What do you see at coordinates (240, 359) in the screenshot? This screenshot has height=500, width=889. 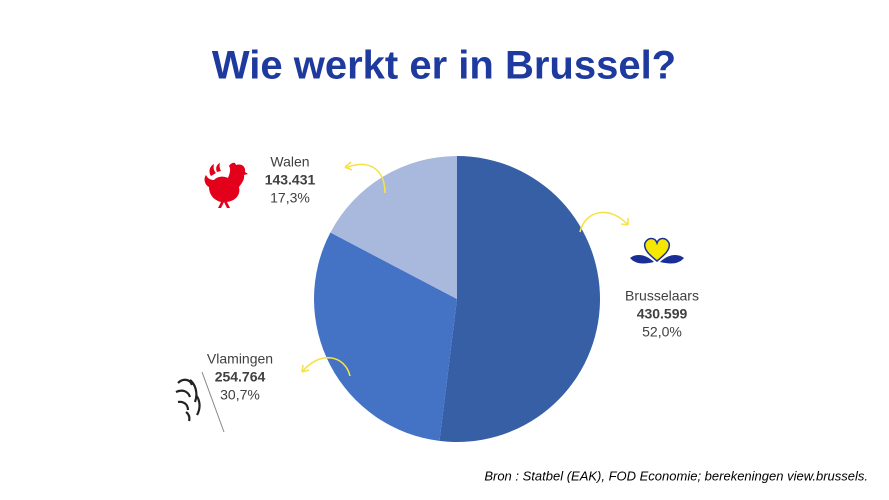 I see `slice-category: Vlamingen` at bounding box center [240, 359].